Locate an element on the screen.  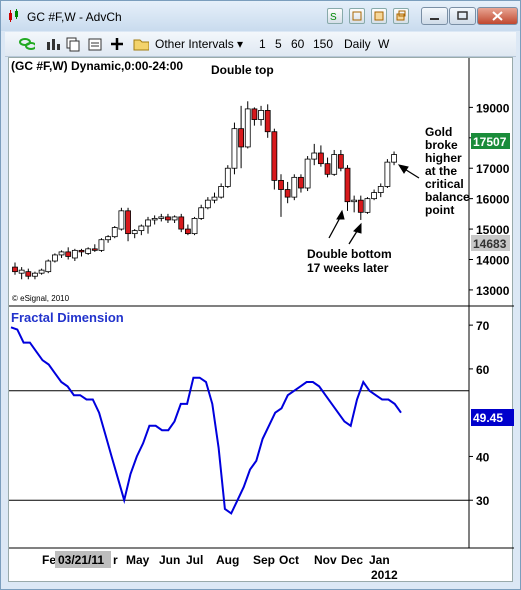
annotation-line: broke is located at coordinates (441, 145).